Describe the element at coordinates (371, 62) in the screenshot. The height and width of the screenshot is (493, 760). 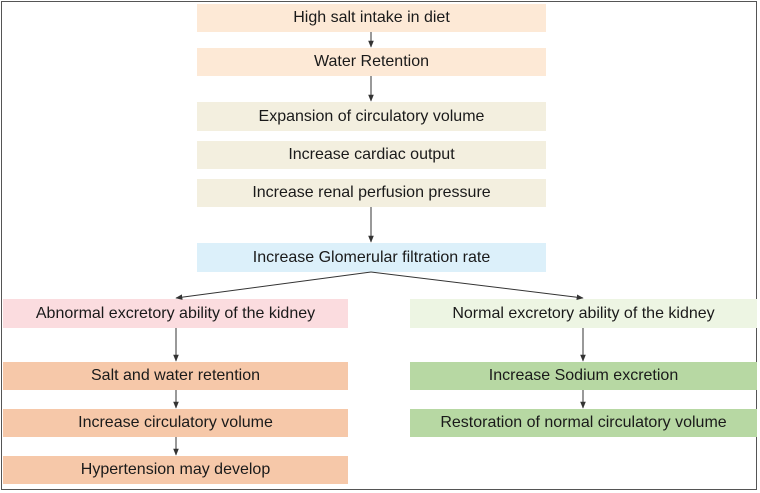
I see `node-water-retention: Water Retention` at that location.